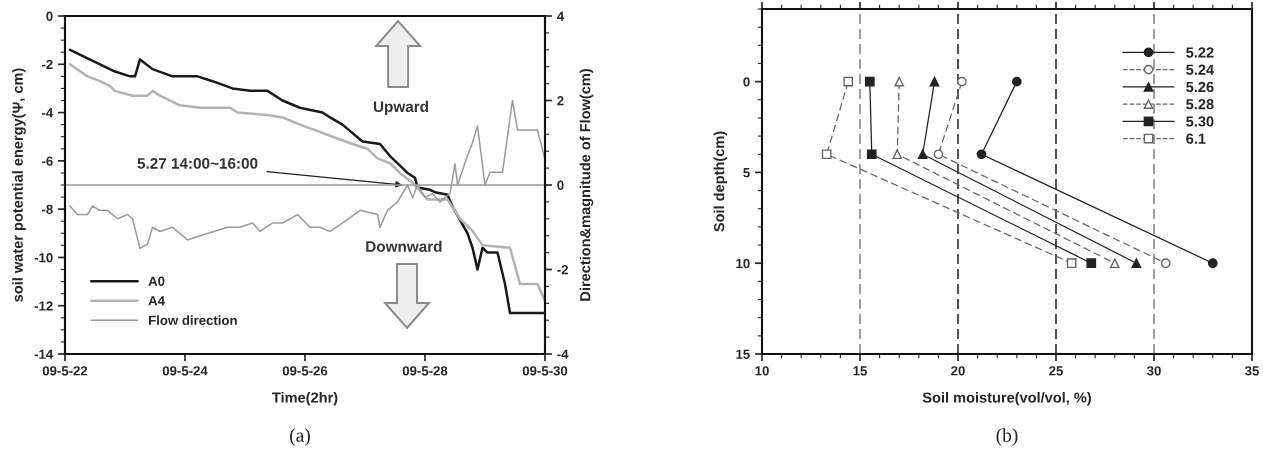 Image resolution: width=1263 pixels, height=453 pixels. I want to click on x-tick-label: 20, so click(958, 371).